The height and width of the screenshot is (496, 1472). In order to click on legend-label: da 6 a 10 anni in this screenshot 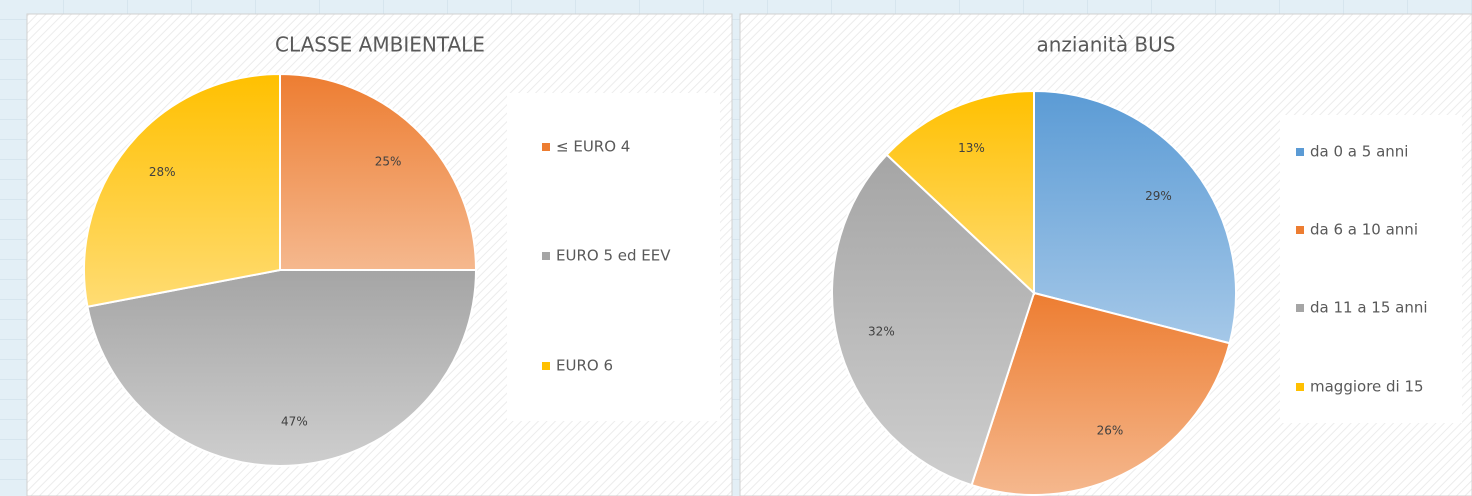, I will do `click(1364, 230)`.